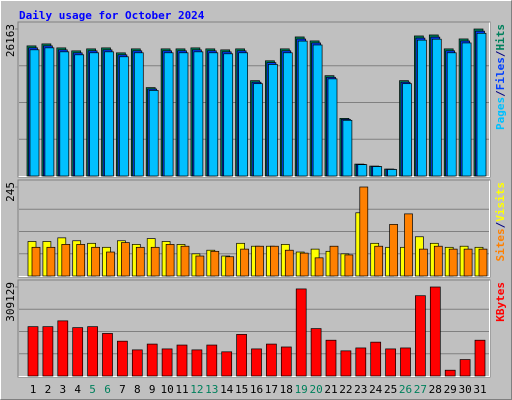 Image resolution: width=512 pixels, height=400 pixels. I want to click on x-tick-label: 17, so click(271, 389).